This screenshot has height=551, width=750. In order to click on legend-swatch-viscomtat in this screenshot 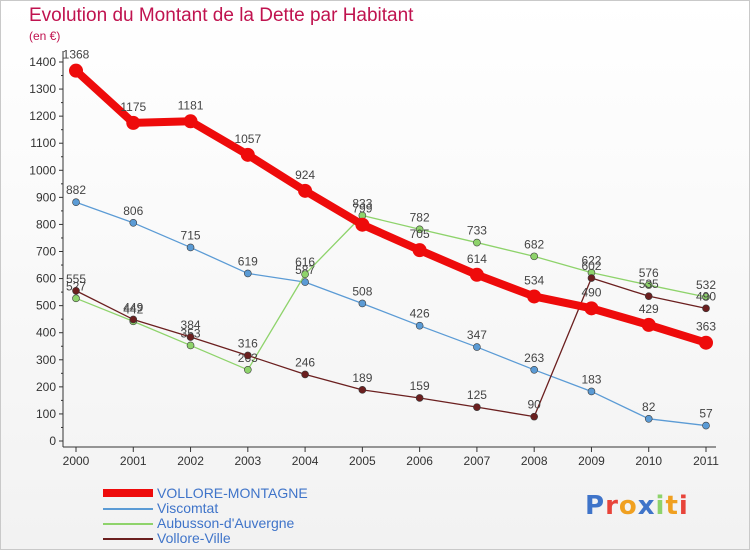, I will do `click(128, 509)`.